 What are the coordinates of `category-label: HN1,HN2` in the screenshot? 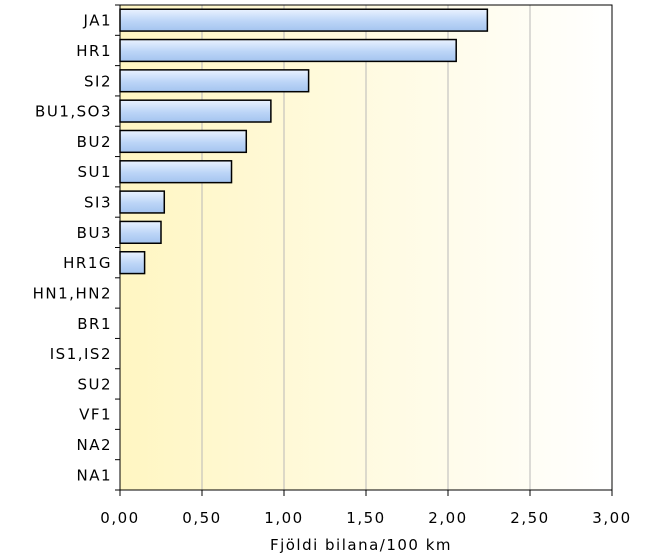 It's located at (72, 293).